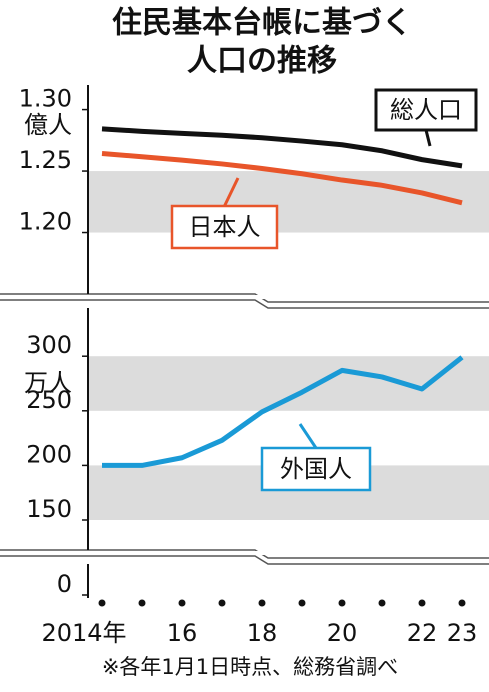 This screenshot has height=692, width=489. I want to click on legend-label: 日本人, so click(225, 227).